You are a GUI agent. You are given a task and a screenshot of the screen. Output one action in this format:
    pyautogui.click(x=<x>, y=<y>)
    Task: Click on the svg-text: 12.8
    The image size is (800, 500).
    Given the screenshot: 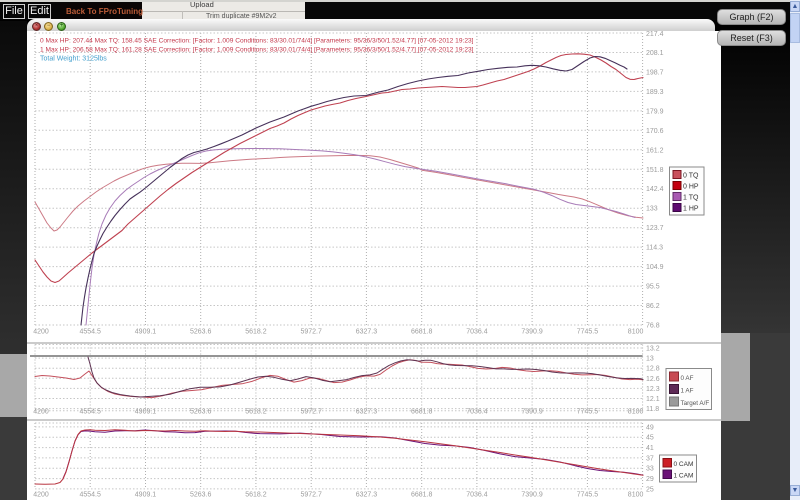 What is the action you would take?
    pyautogui.click(x=653, y=369)
    